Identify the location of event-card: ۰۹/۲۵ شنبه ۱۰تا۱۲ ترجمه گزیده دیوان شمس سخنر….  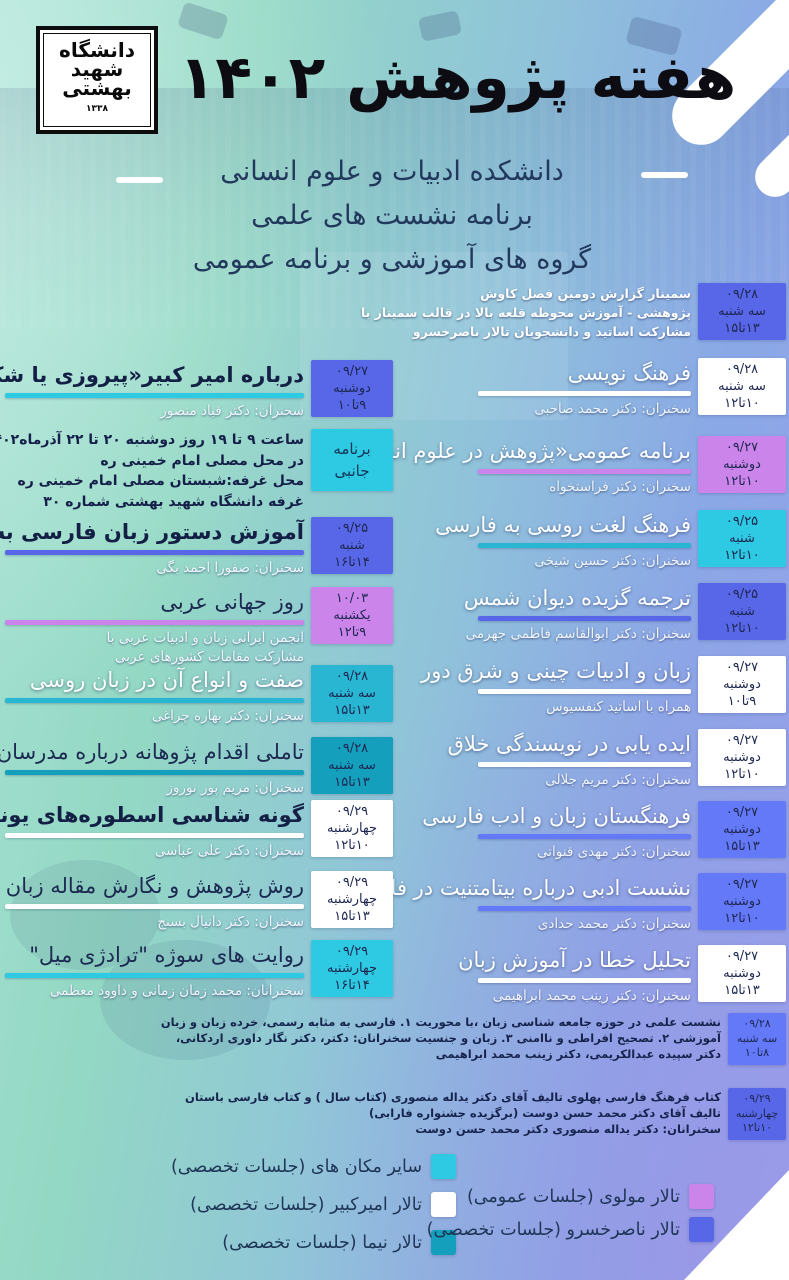
(625, 613).